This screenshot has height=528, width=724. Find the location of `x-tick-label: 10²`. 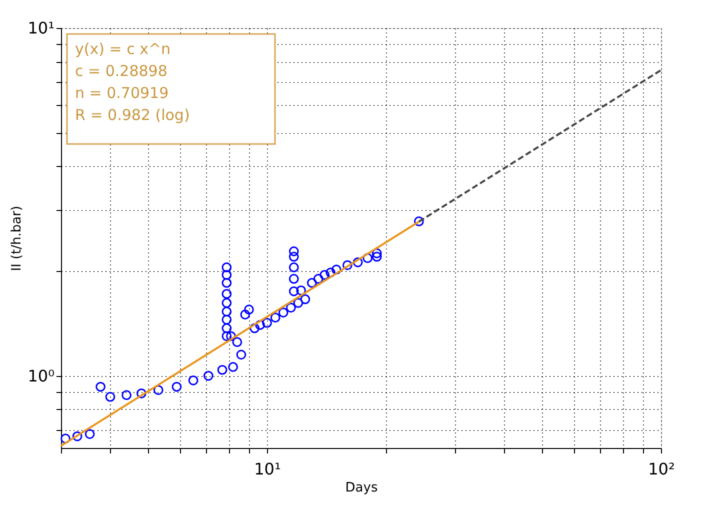

x-tick-label: 10² is located at coordinates (661, 469).